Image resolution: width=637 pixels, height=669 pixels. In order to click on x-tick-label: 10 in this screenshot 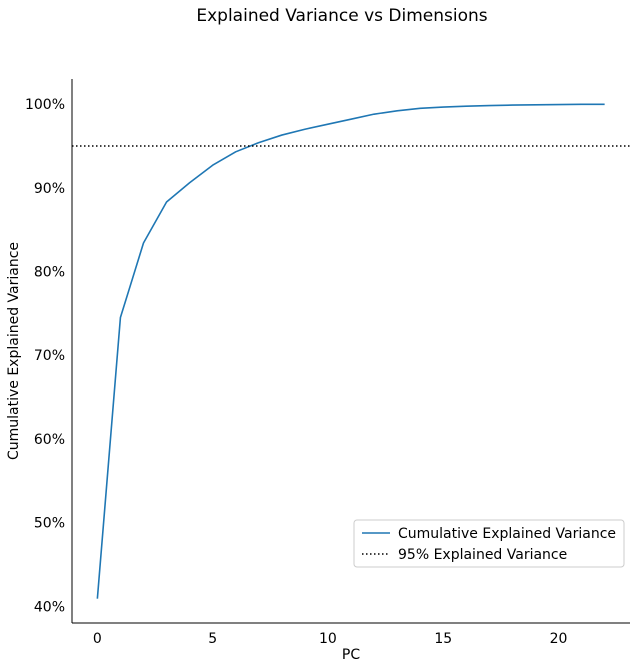, I will do `click(328, 639)`.